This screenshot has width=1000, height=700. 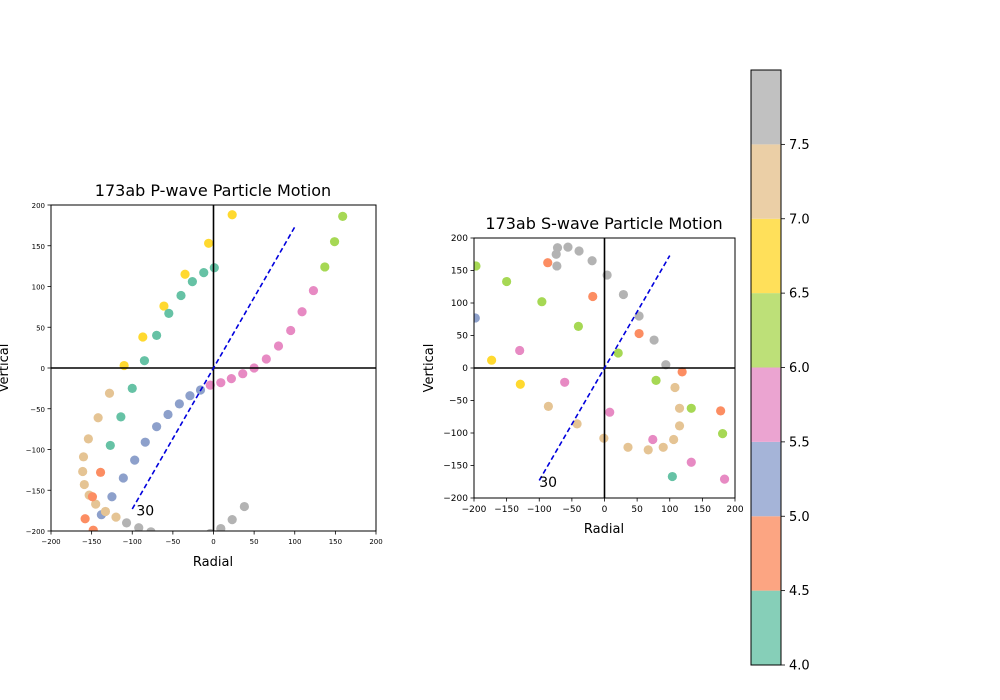 I want to click on s-wave-x-tick-label: 0, so click(x=605, y=510).